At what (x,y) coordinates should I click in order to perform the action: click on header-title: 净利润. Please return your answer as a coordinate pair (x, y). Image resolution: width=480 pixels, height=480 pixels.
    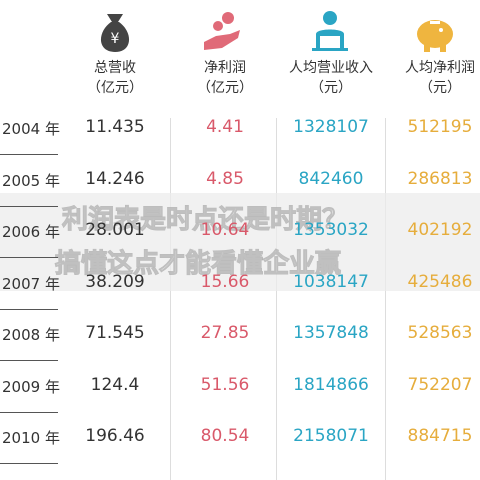
    Looking at the image, I should click on (225, 68).